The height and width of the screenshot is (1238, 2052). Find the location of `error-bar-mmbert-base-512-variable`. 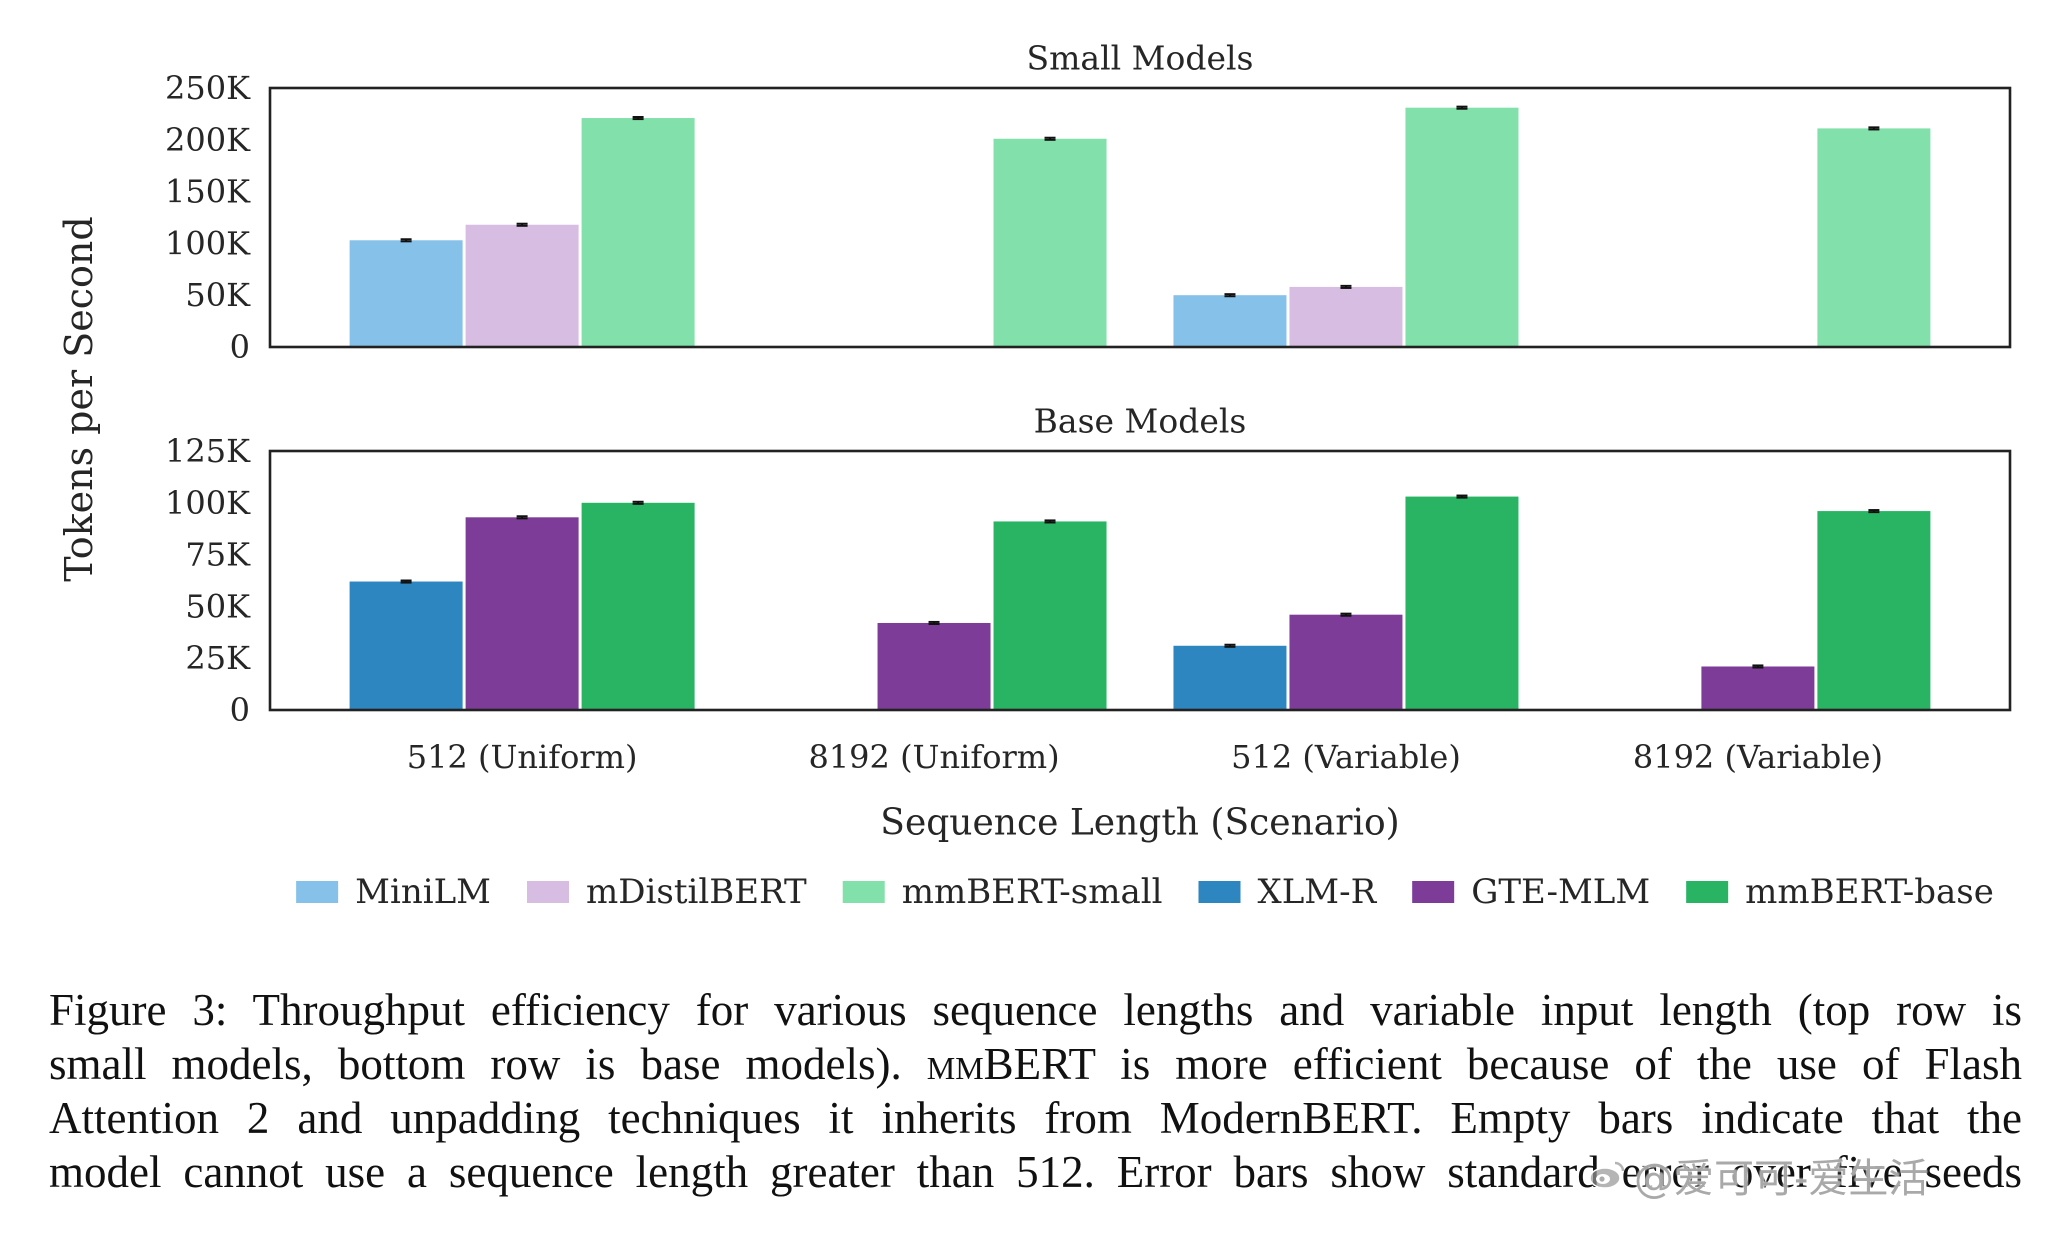

error-bar-mmbert-base-512-variable is located at coordinates (1462, 496).